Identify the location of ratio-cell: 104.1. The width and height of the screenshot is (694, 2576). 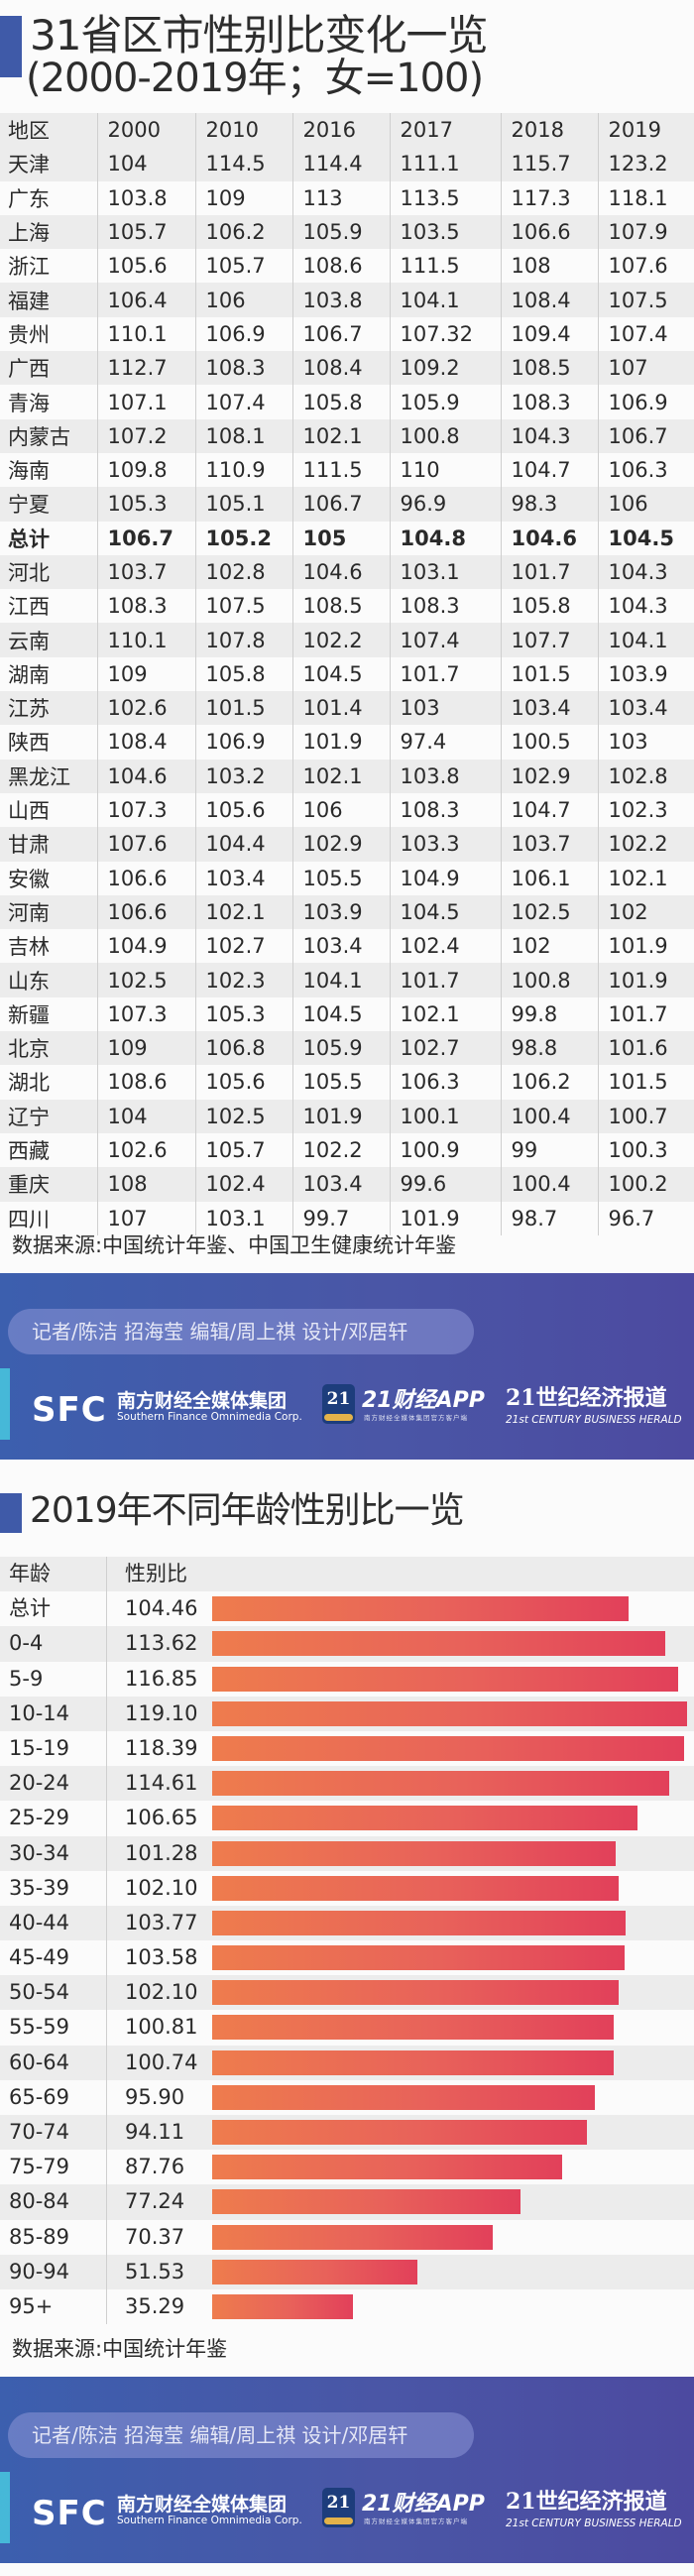
(445, 300).